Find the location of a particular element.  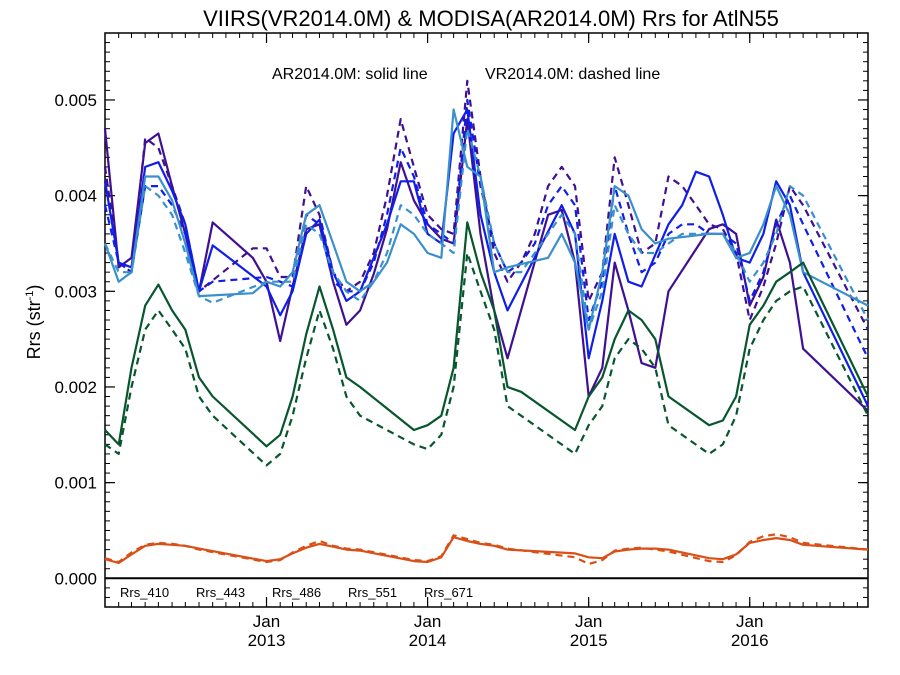

rrs-671-solid-line is located at coordinates (486, 550).